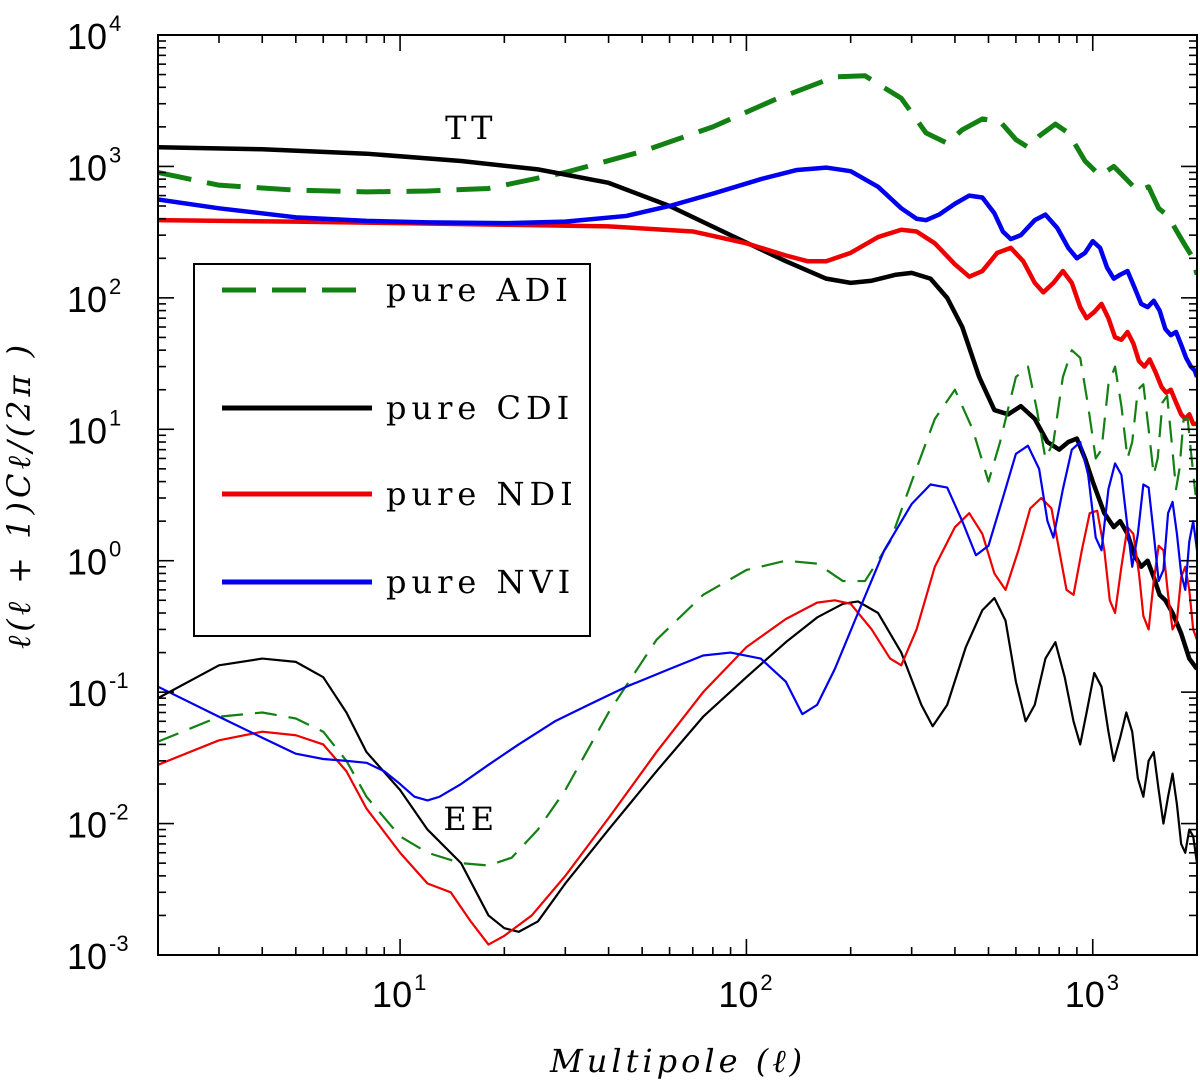  I want to click on y-tick-label: 10 2, so click(94, 297).